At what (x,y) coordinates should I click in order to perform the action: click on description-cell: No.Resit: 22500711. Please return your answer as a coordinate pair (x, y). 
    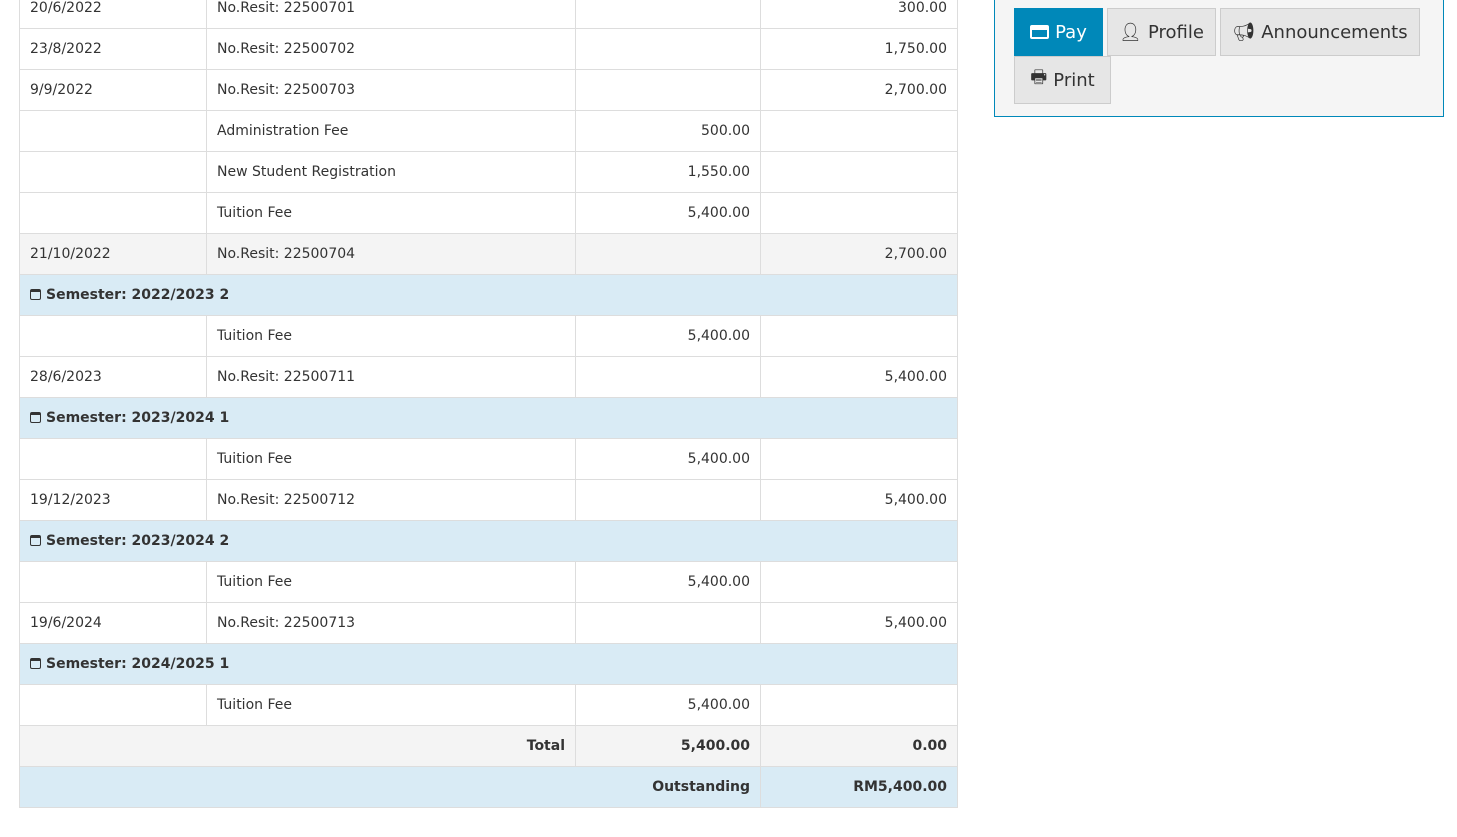
    Looking at the image, I should click on (391, 377).